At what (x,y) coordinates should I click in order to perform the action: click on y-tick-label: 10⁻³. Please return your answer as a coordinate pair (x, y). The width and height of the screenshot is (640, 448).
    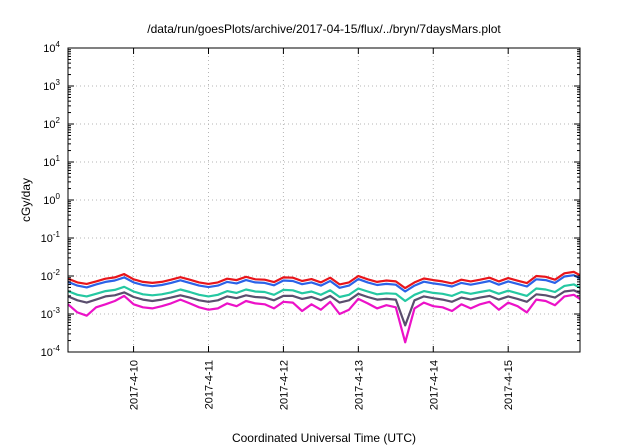
    Looking at the image, I should click on (51, 313).